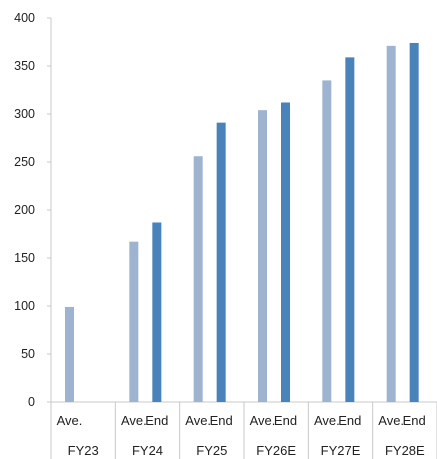  Describe the element at coordinates (414, 222) in the screenshot. I see `bar-fy28e-end` at that location.